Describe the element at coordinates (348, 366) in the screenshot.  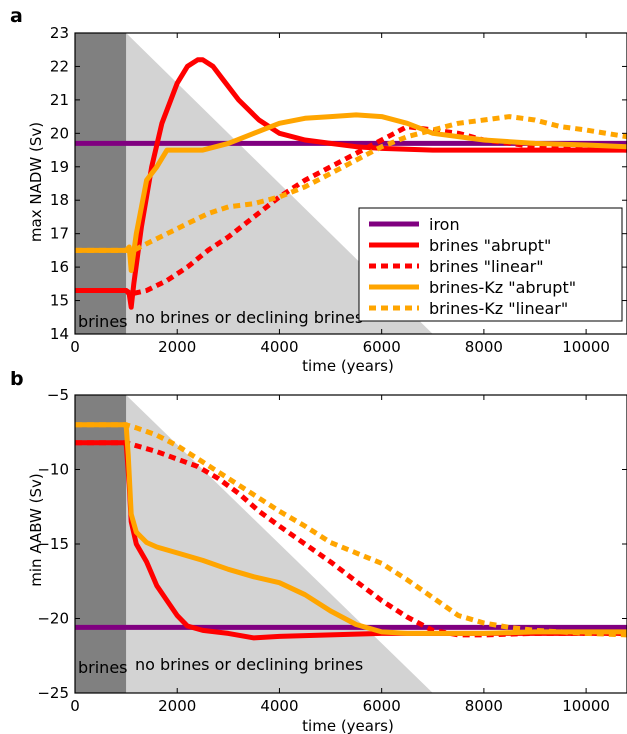
I see `panel-a-xlabel: time (years)` at that location.